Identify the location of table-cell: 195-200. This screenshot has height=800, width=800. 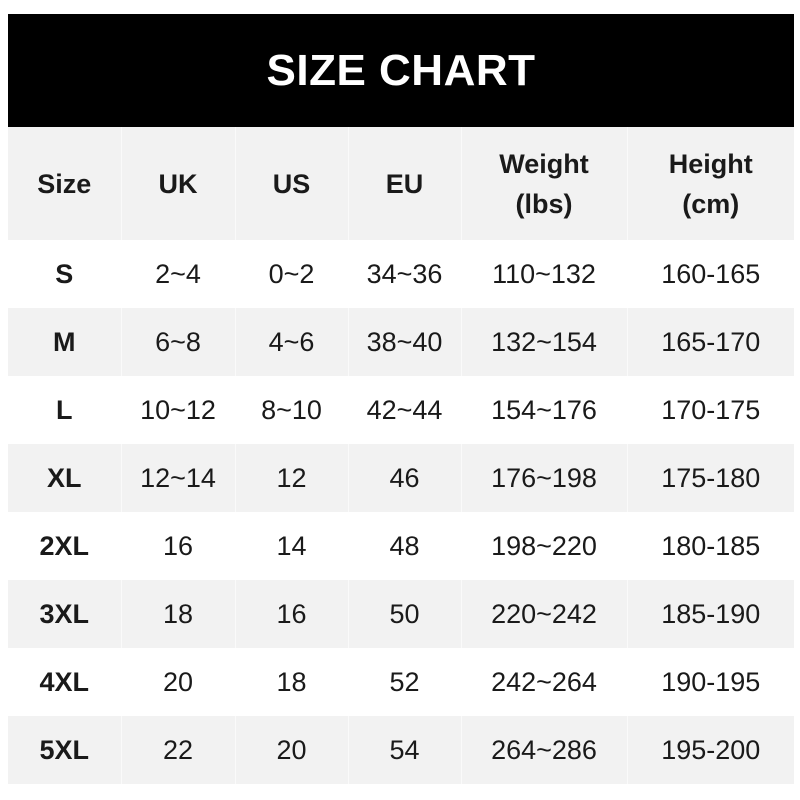
(710, 750).